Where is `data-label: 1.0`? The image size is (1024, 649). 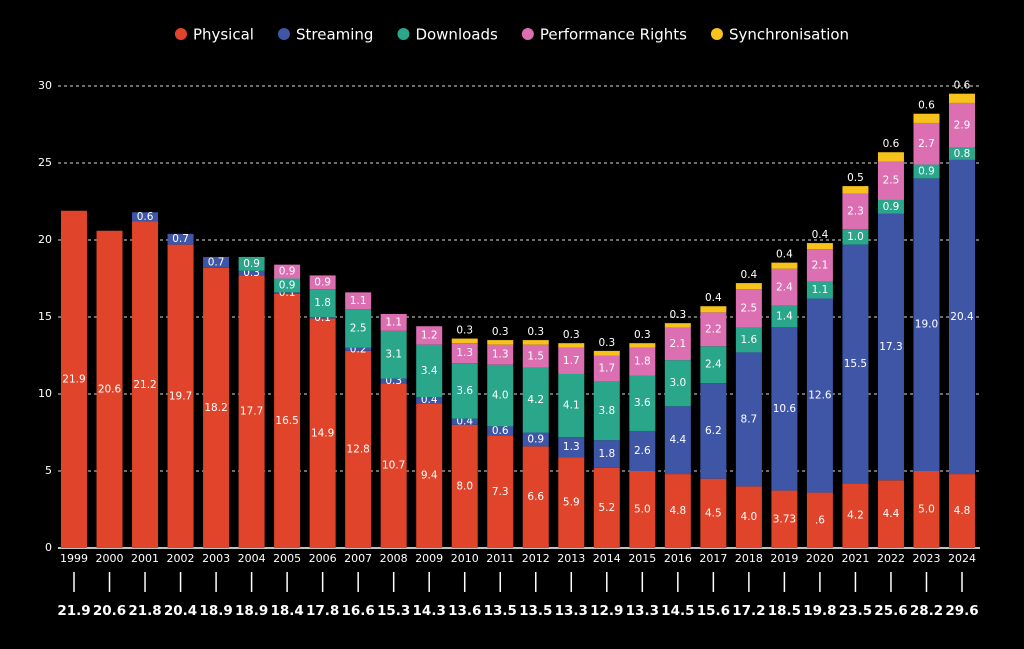 data-label: 1.0 is located at coordinates (855, 237).